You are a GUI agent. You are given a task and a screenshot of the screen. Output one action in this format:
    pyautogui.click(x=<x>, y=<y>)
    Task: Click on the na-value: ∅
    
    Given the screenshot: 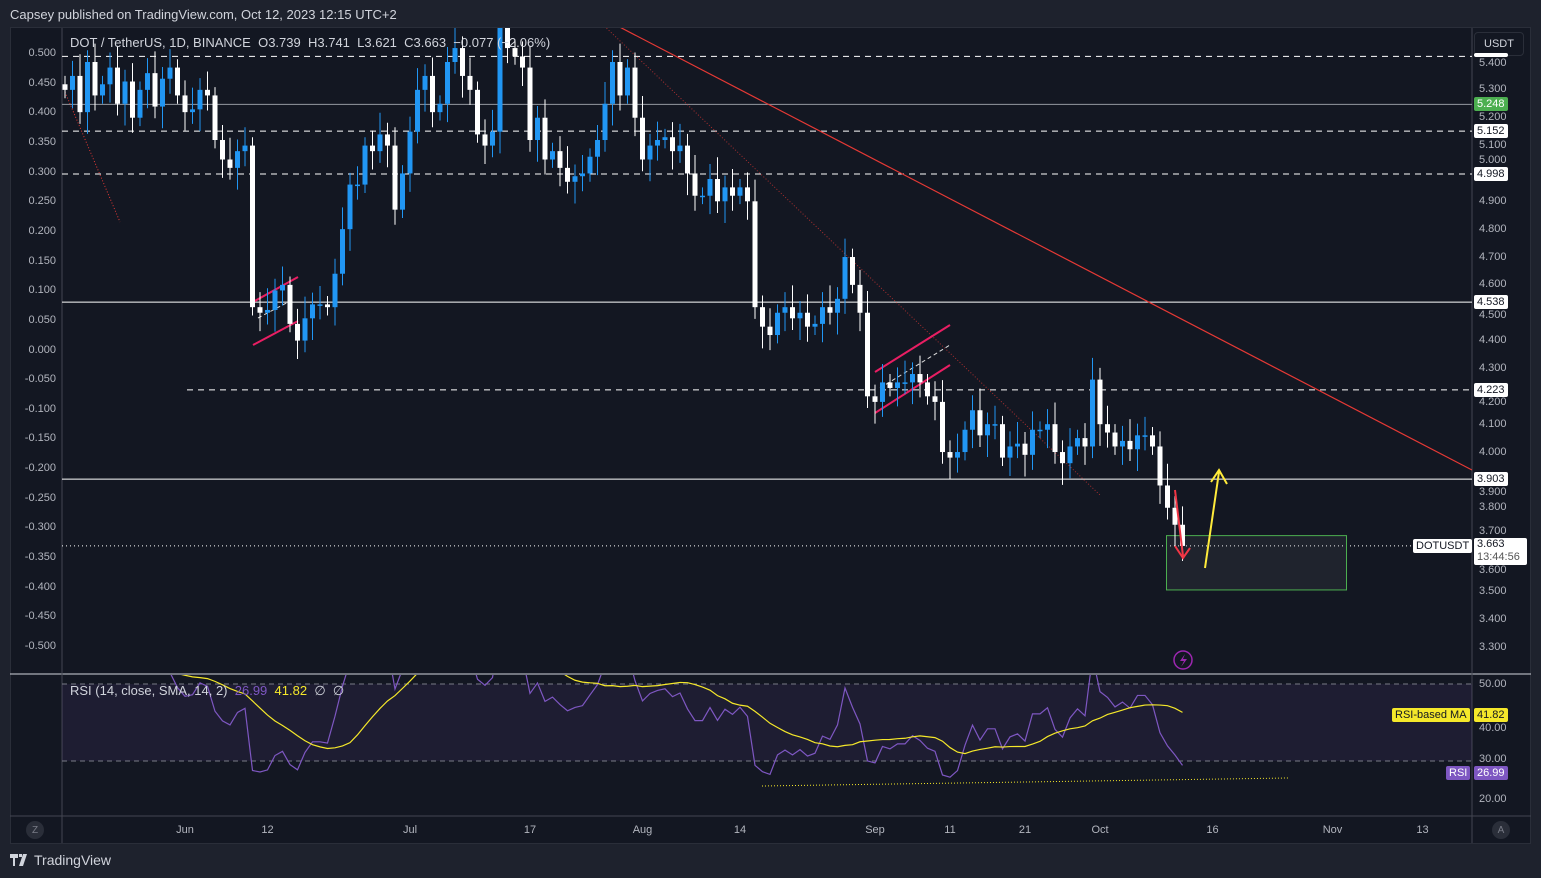 What is the action you would take?
    pyautogui.click(x=338, y=690)
    